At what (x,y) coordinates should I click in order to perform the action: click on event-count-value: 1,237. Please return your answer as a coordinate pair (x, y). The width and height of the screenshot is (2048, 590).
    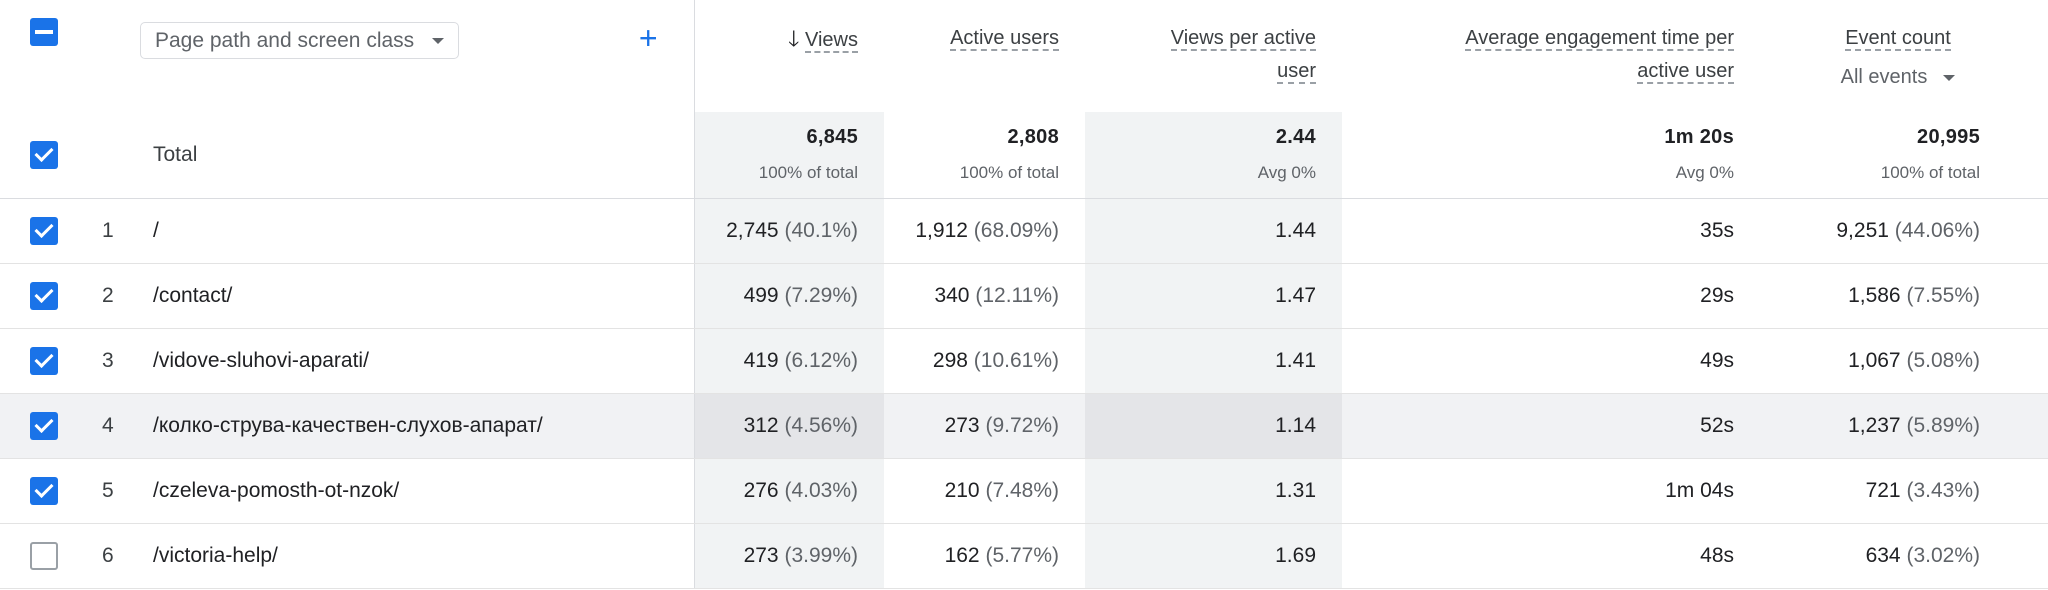
    Looking at the image, I should click on (1874, 425).